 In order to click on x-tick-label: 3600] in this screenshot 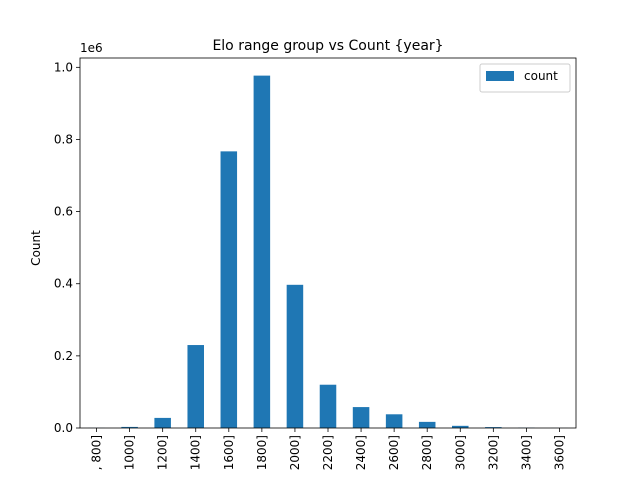, I will do `click(559, 452)`.